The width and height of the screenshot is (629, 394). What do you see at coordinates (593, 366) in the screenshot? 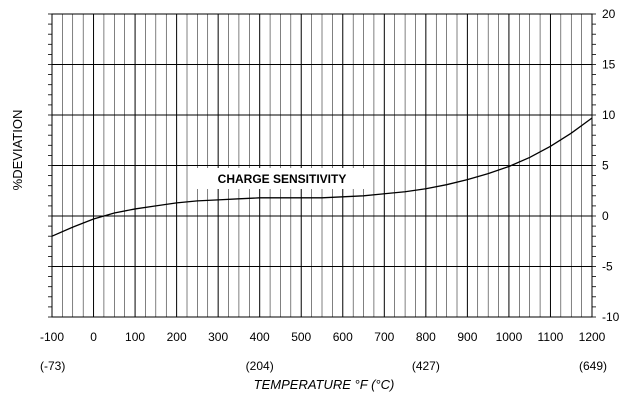
I see `x-tick-label-celsius: (649)` at bounding box center [593, 366].